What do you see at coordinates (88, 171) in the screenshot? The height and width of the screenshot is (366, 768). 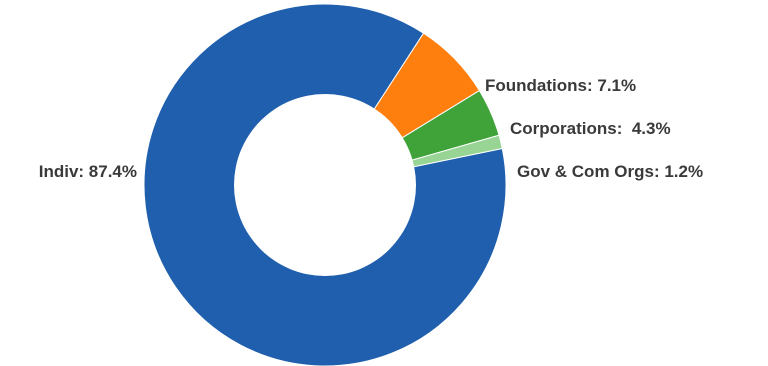 I see `slice-label-indiv: Indiv: 87.4%` at bounding box center [88, 171].